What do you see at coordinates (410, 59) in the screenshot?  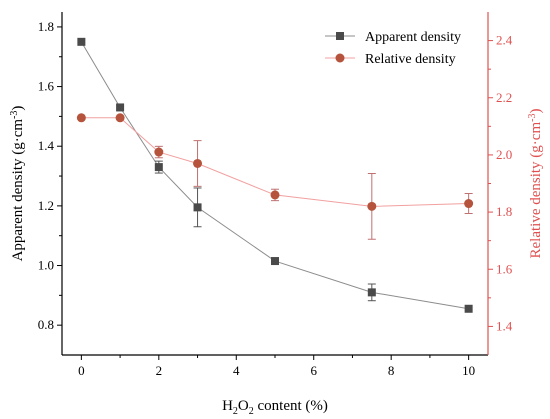 I see `legend-label: Relative density` at bounding box center [410, 59].